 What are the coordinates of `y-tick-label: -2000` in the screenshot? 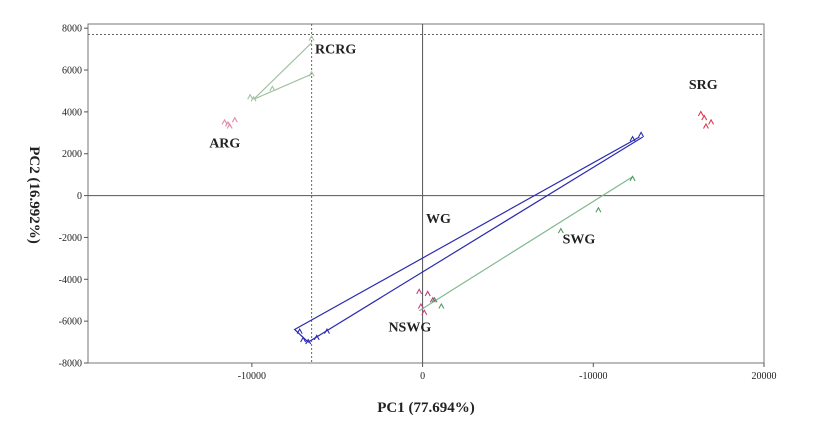 It's located at (70, 238).